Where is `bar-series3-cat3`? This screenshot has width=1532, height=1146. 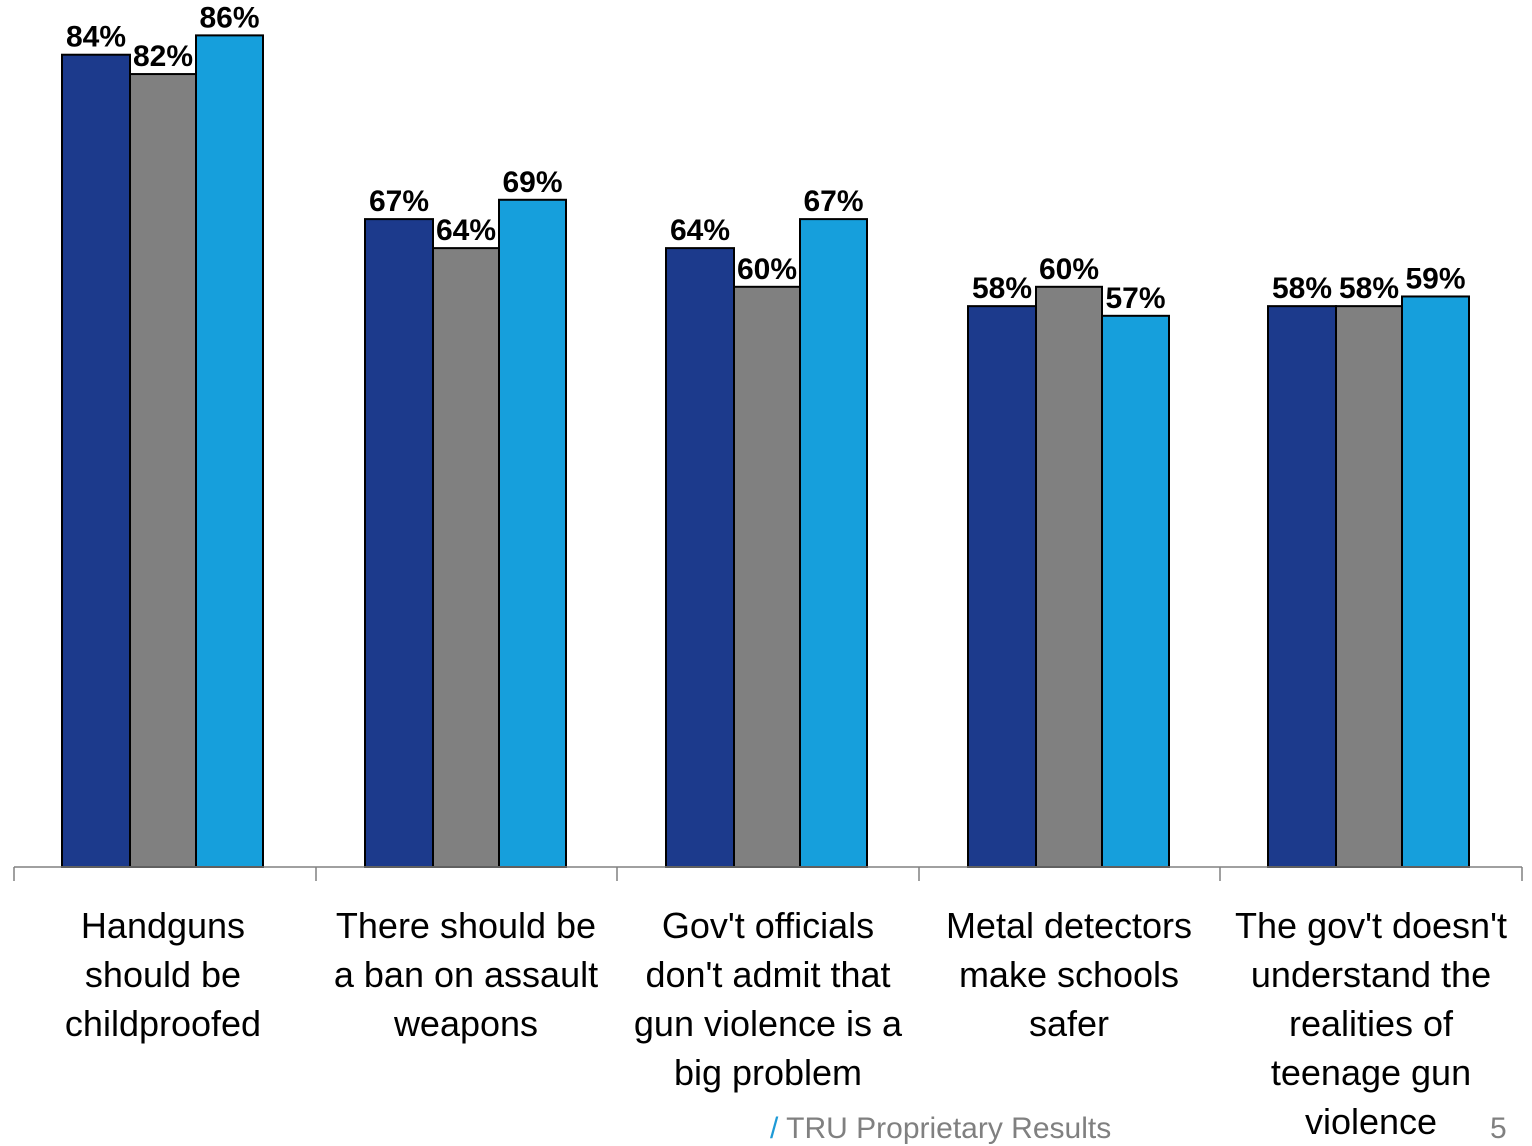 bar-series3-cat3 is located at coordinates (833, 543).